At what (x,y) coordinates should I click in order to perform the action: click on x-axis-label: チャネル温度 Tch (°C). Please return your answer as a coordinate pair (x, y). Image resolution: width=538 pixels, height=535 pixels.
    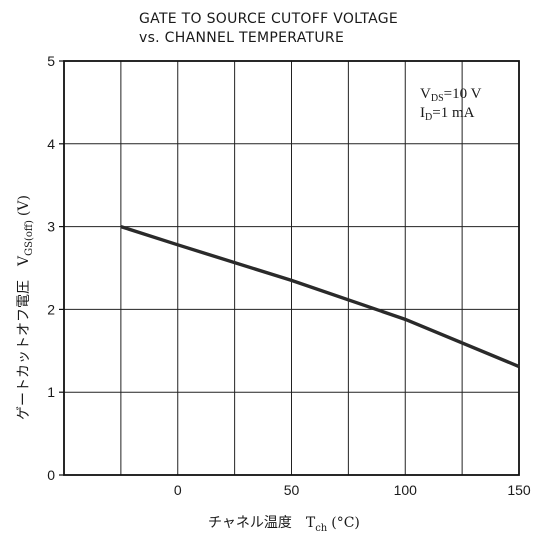
    Looking at the image, I should click on (284, 524).